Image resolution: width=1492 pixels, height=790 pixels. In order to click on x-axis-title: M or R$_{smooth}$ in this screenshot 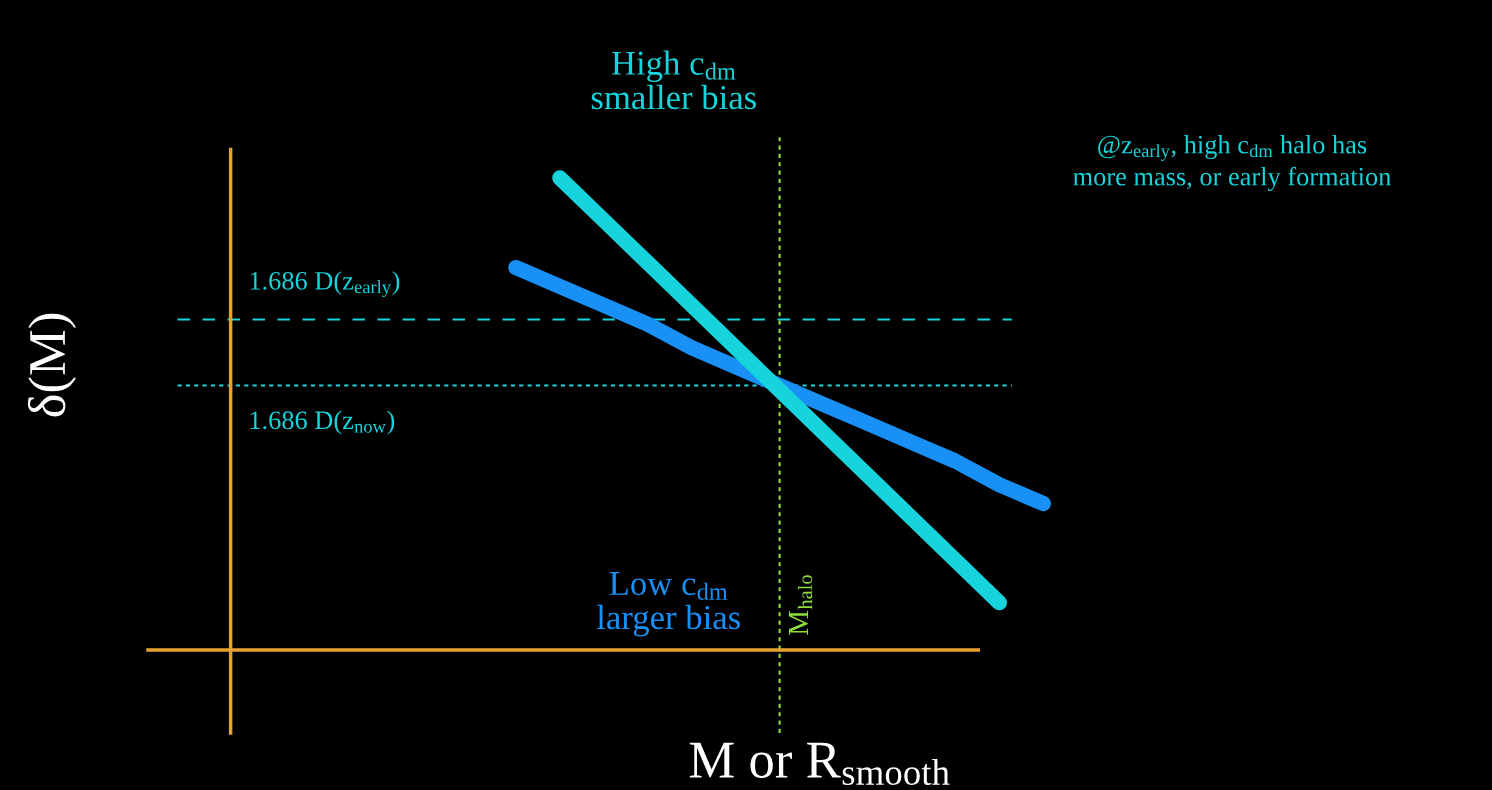, I will do `click(819, 764)`.